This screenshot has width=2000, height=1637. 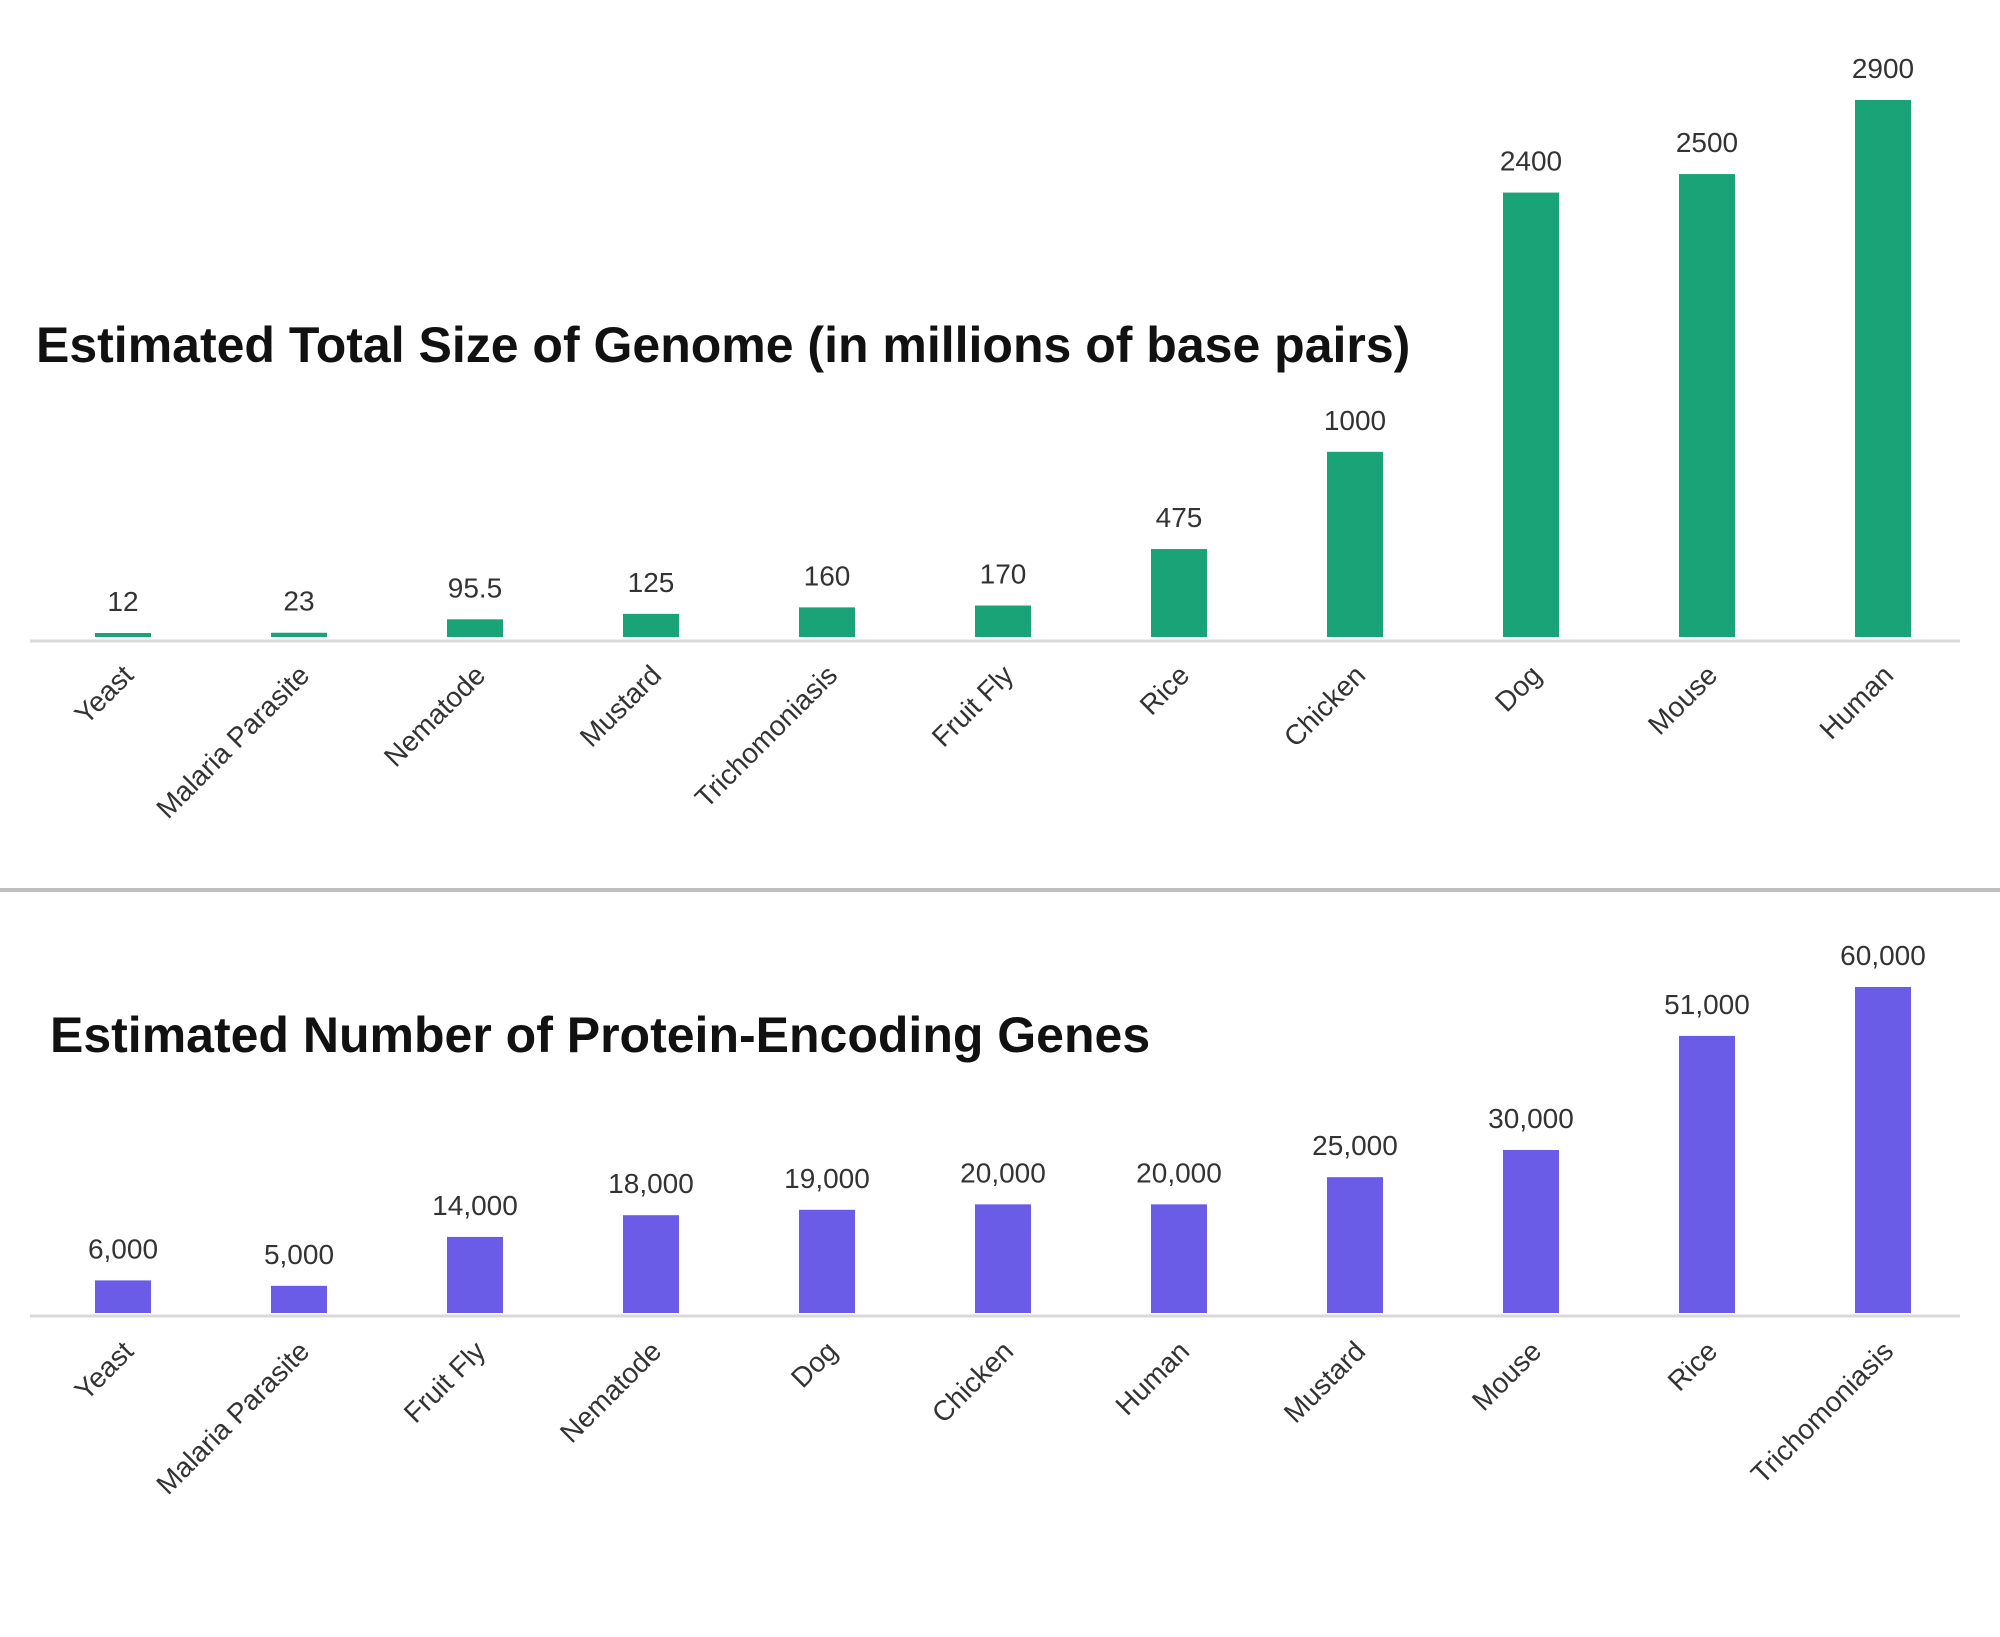 I want to click on genome-size-bar-trichomoniasis, so click(x=827, y=622).